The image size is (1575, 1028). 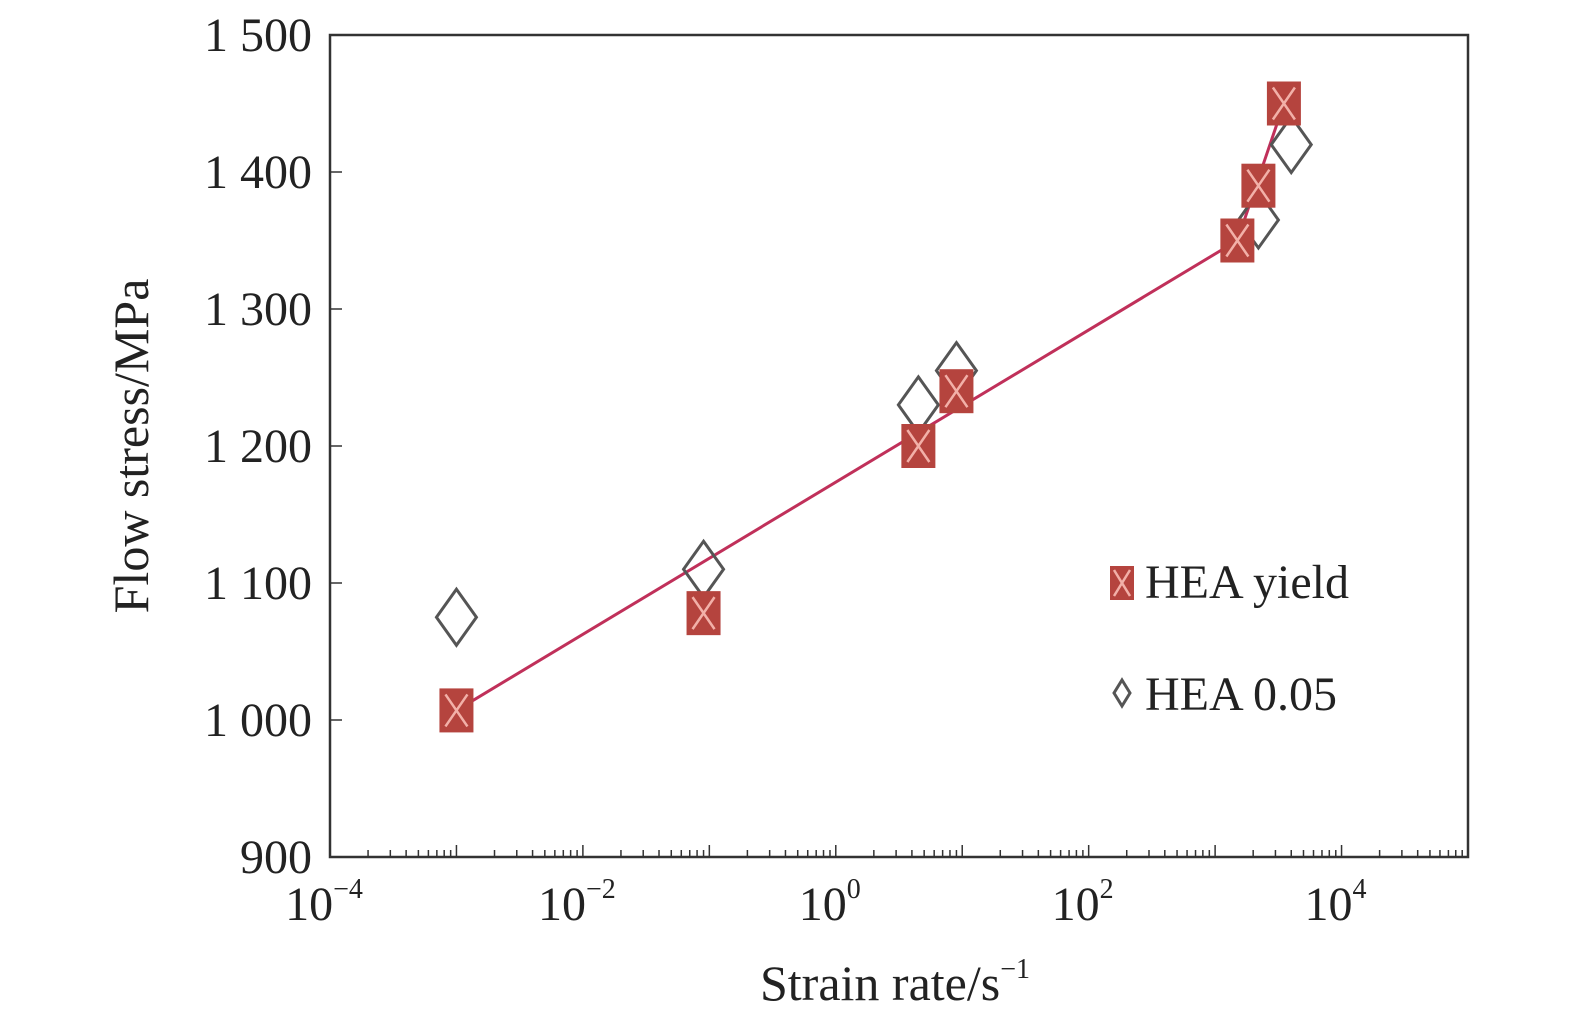 What do you see at coordinates (830, 902) in the screenshot?
I see `x-tick-label: 10⁰` at bounding box center [830, 902].